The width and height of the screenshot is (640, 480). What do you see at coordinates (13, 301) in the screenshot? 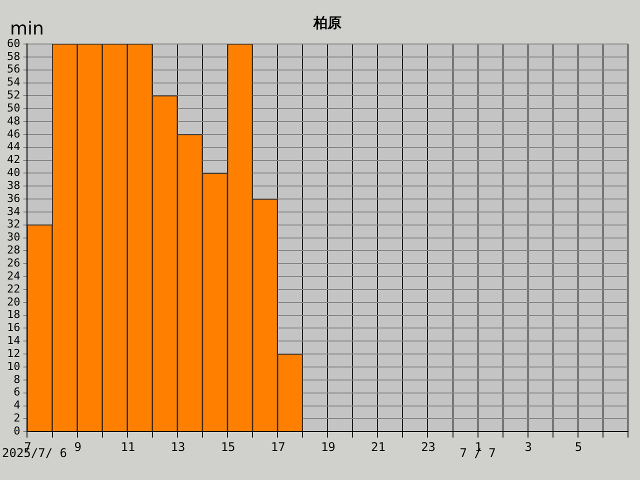
I see `y-tick-label: 20` at bounding box center [13, 301].